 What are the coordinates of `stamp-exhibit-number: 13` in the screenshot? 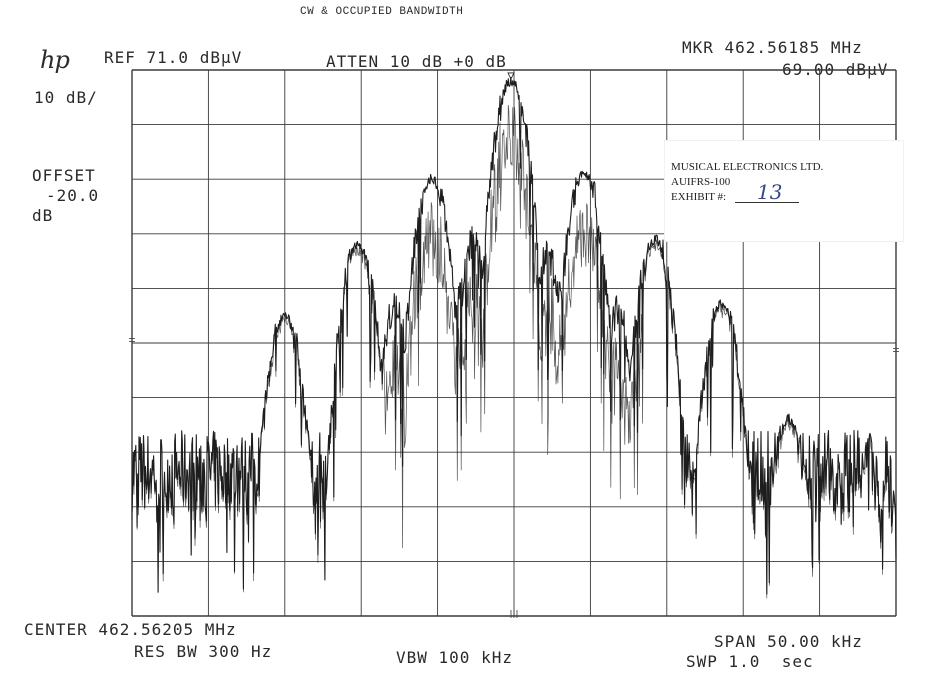 It's located at (770, 192).